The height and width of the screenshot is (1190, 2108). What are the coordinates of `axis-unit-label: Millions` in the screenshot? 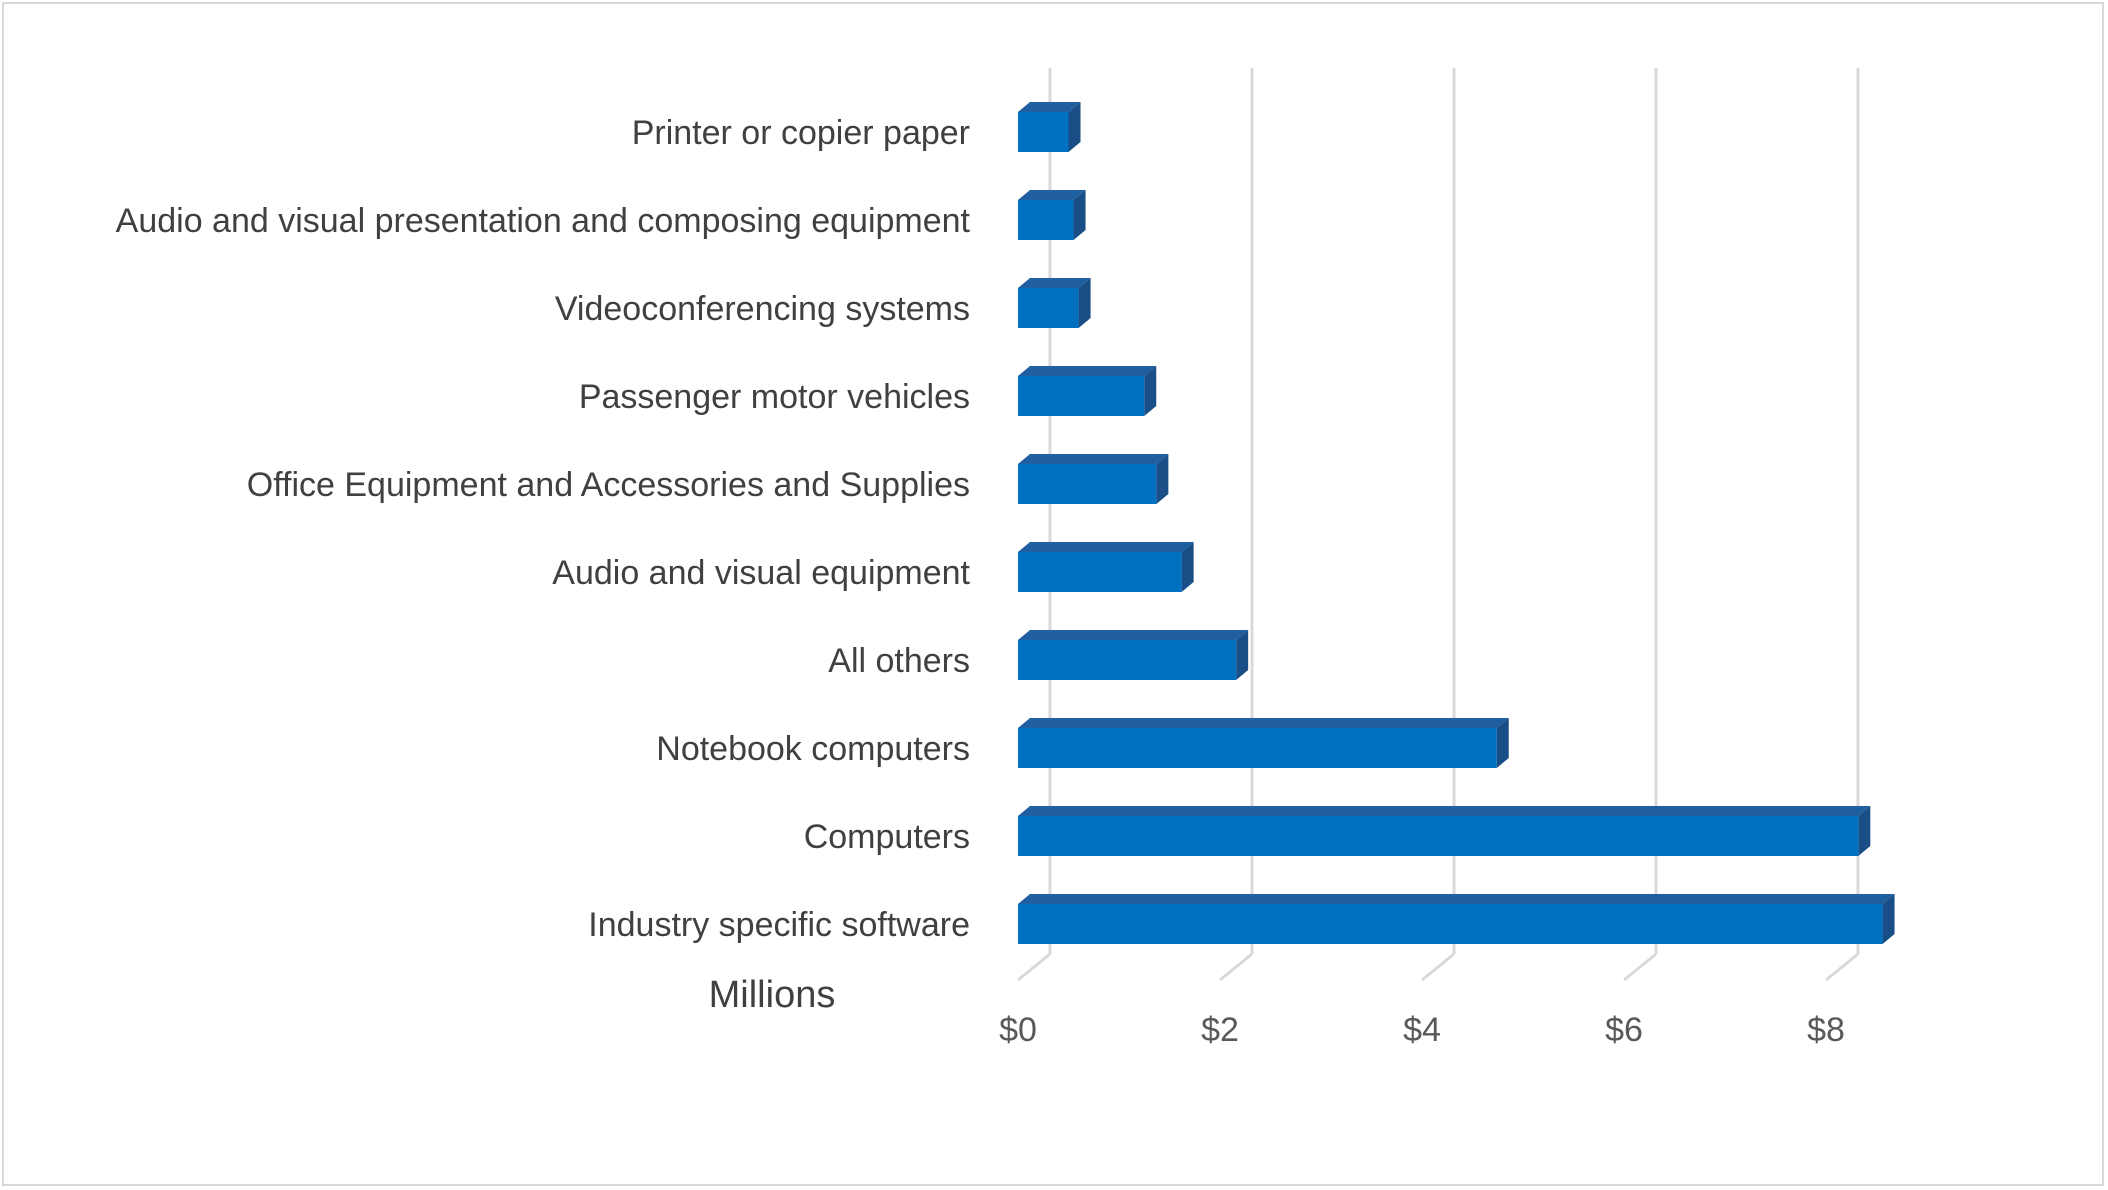 It's located at (772, 995).